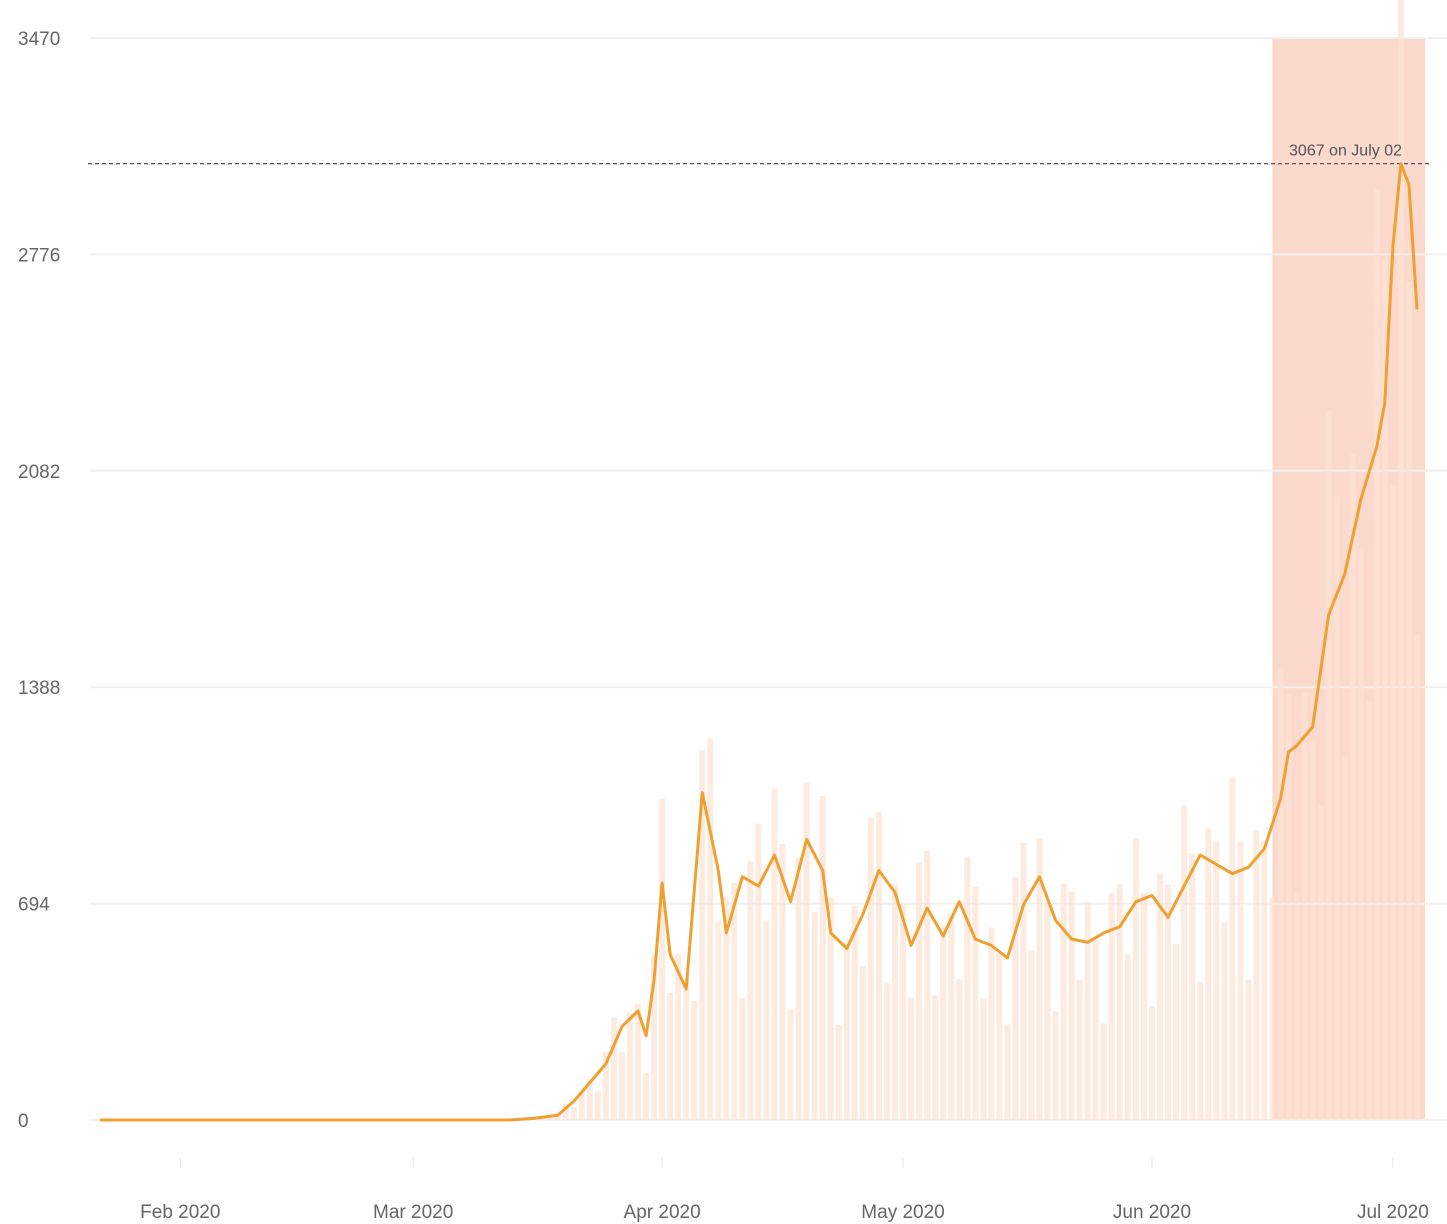 The image size is (1447, 1224). I want to click on x-tick-label: Mar 2020, so click(413, 1212).